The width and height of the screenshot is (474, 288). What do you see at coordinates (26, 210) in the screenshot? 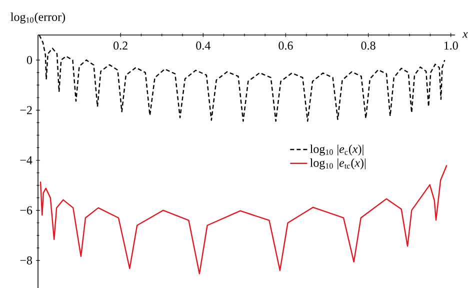
I see `y-tick-label: −6` at bounding box center [26, 210].